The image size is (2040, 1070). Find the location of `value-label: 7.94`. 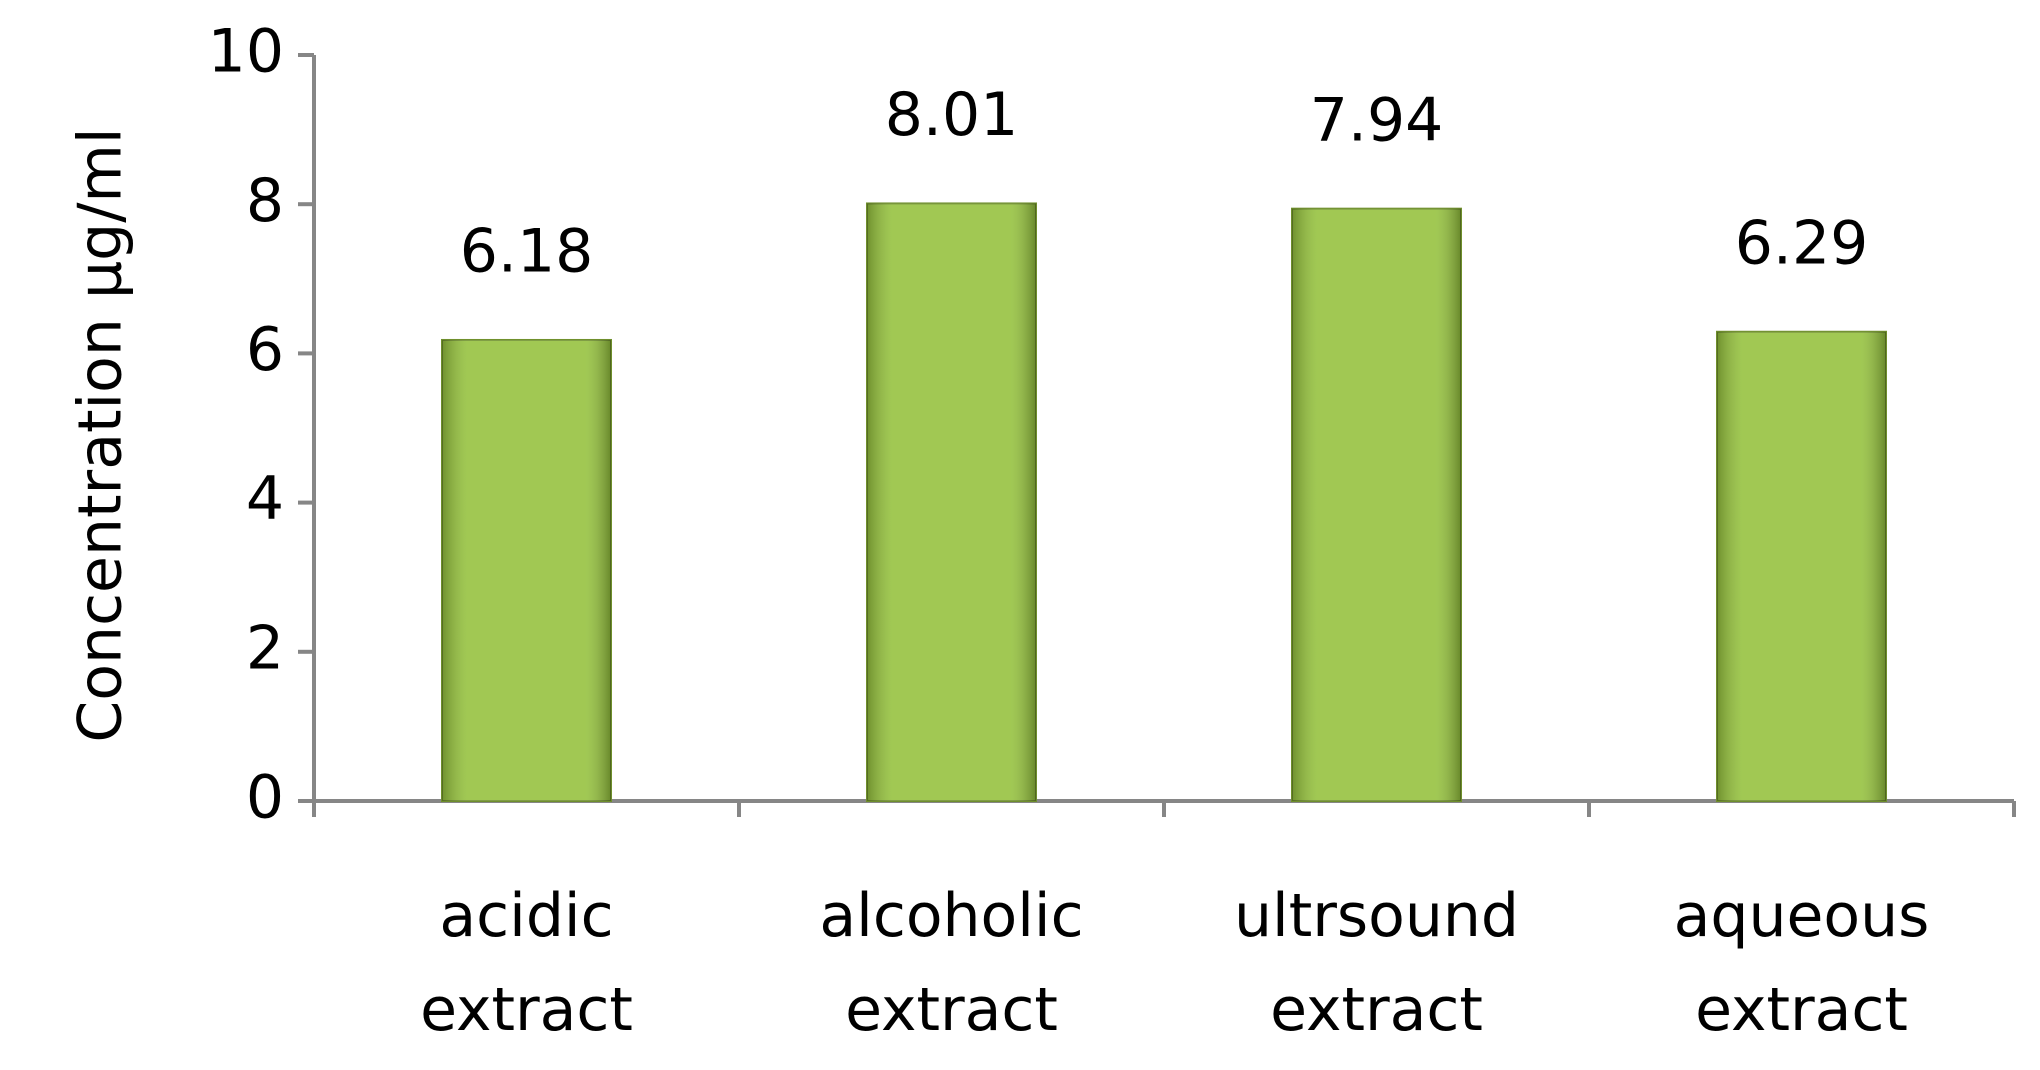

value-label: 7.94 is located at coordinates (1377, 120).